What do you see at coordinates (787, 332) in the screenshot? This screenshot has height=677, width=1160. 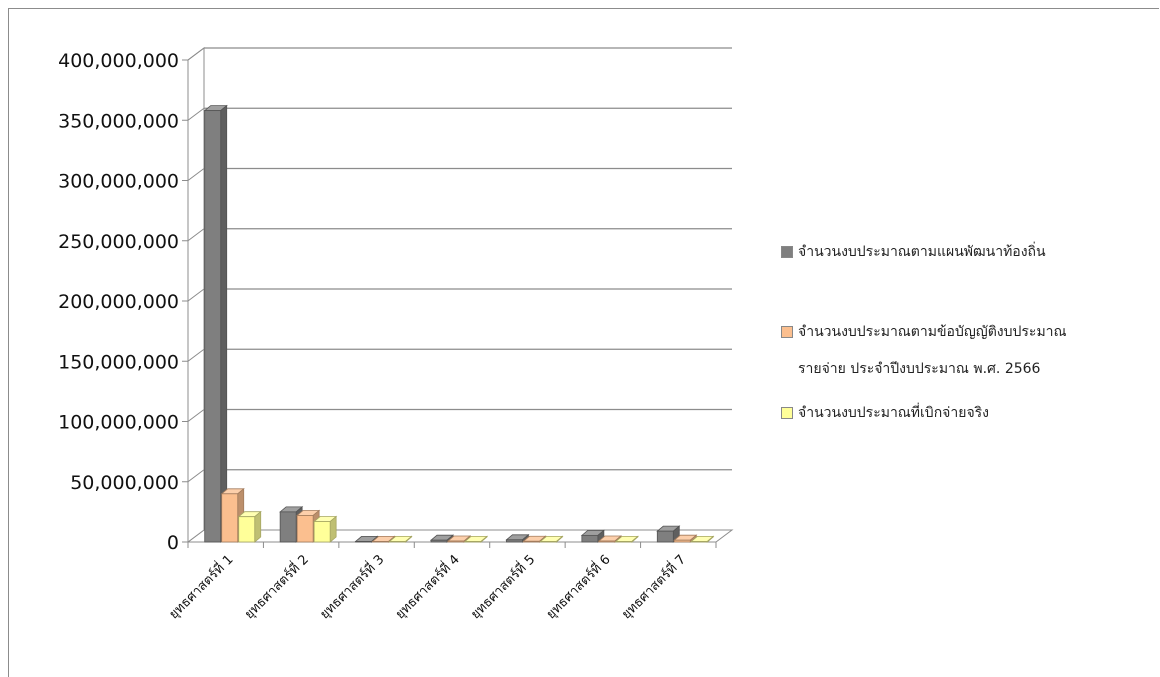 I see `legend-swatch-budget` at bounding box center [787, 332].